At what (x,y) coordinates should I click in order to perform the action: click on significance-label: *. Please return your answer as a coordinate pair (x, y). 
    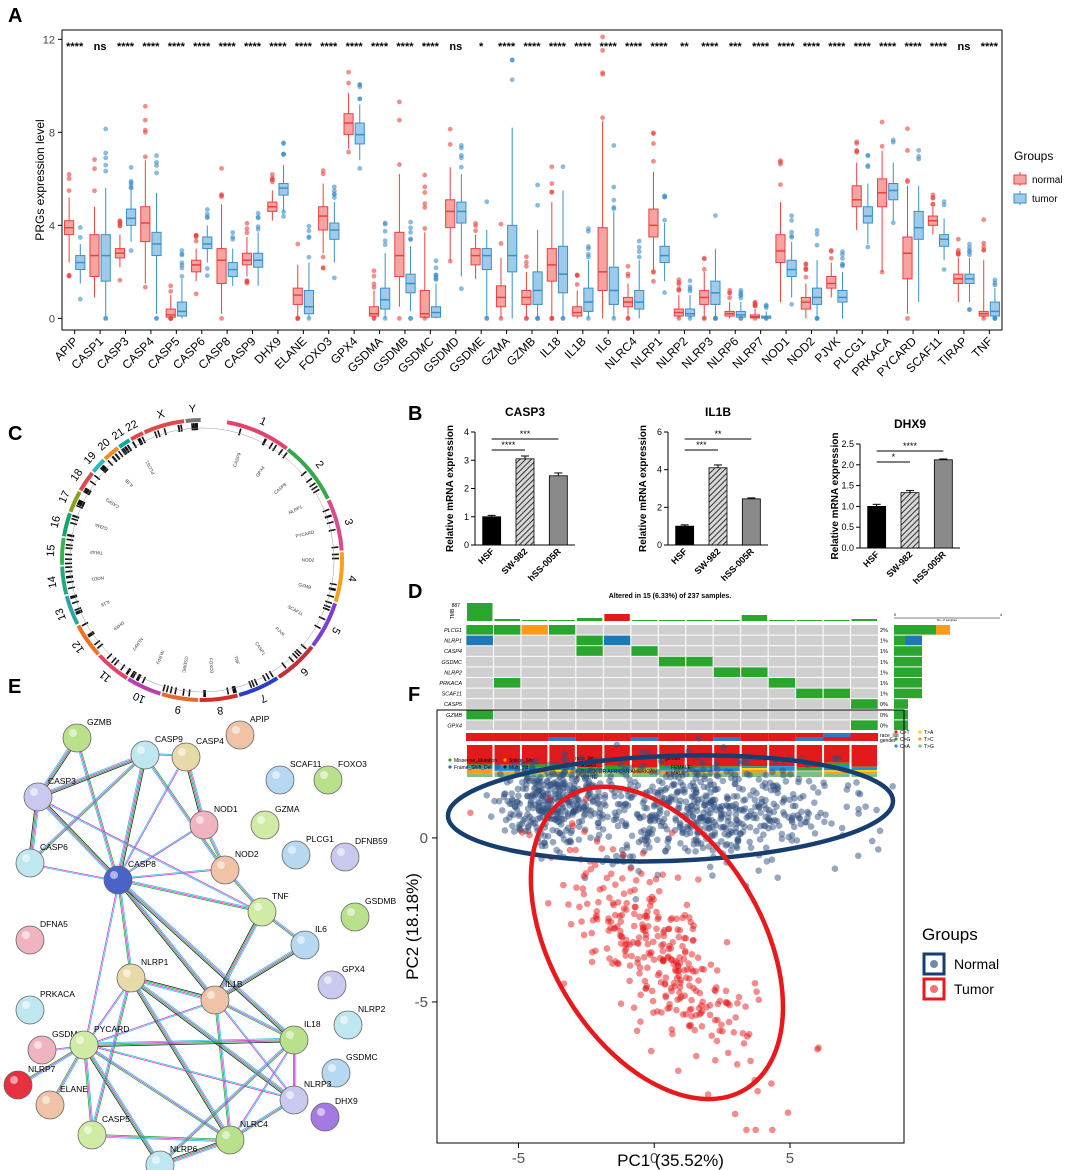
    Looking at the image, I should click on (481, 47).